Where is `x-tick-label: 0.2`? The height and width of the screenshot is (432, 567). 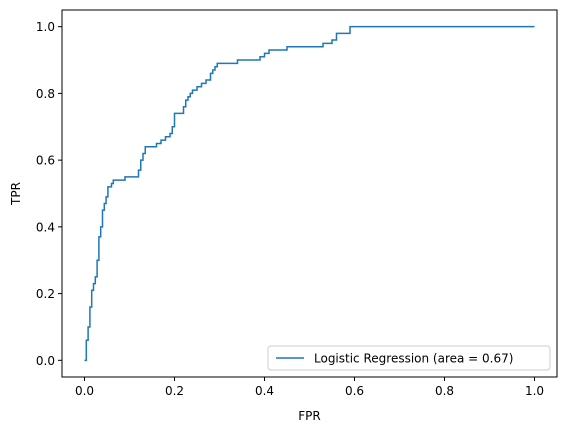
x-tick-label: 0.2 is located at coordinates (174, 391).